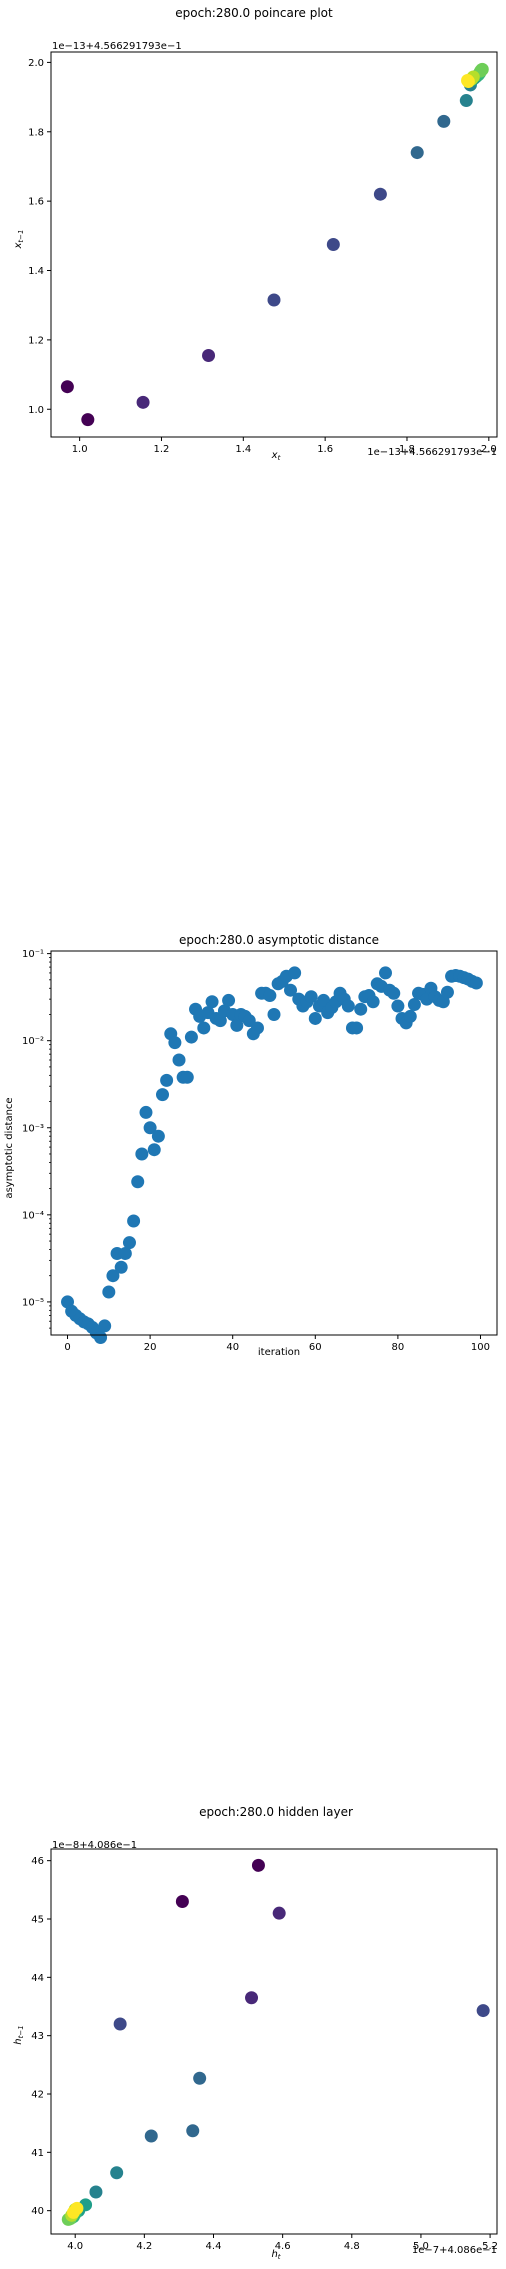  What do you see at coordinates (243, 449) in the screenshot?
I see `x-tick-label: 1.4` at bounding box center [243, 449].